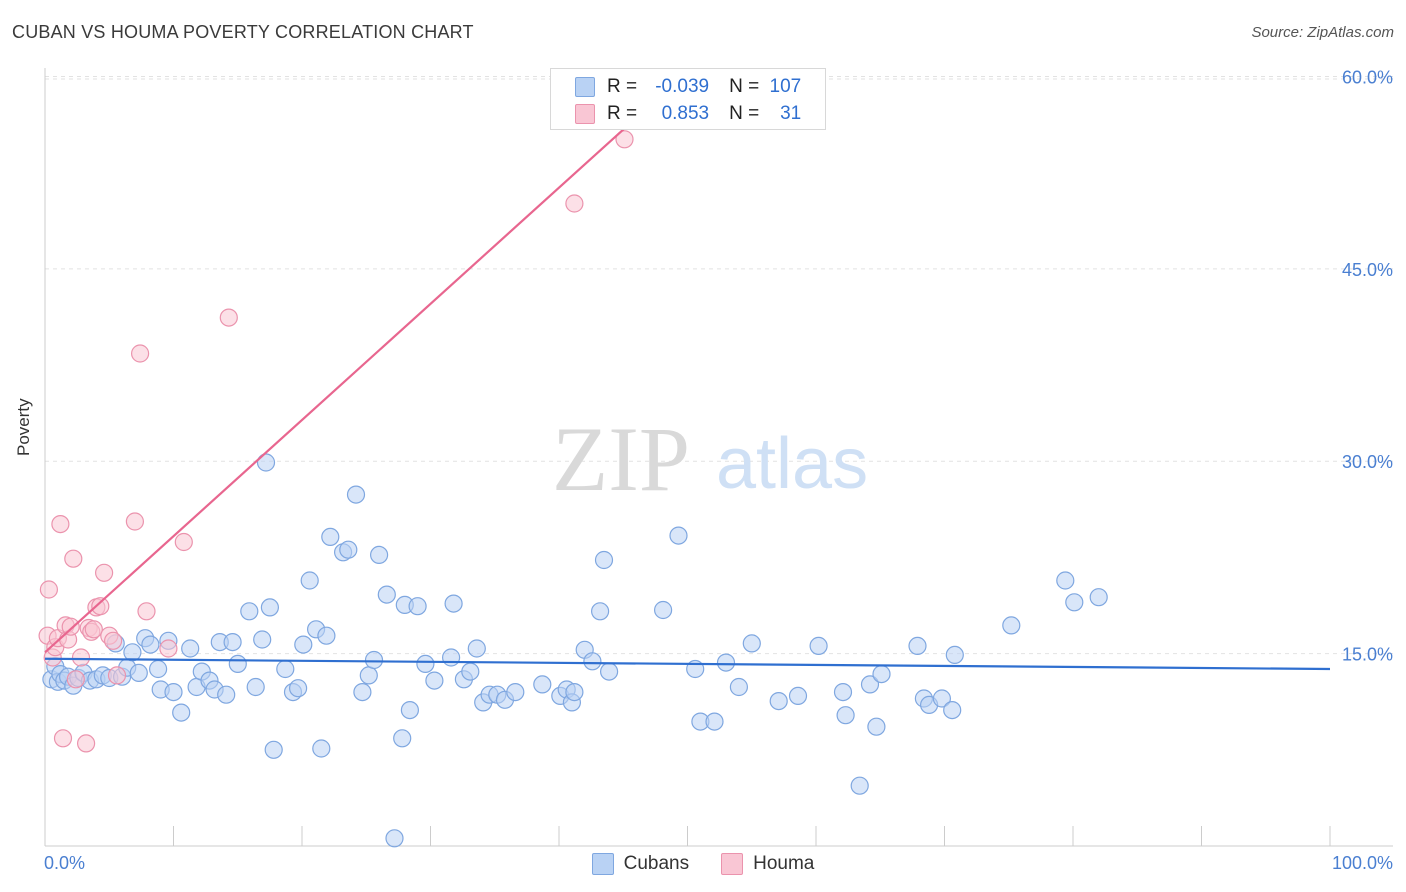 The image size is (1406, 892). I want to click on x-tick-label: 100.0%, so click(1362, 863).